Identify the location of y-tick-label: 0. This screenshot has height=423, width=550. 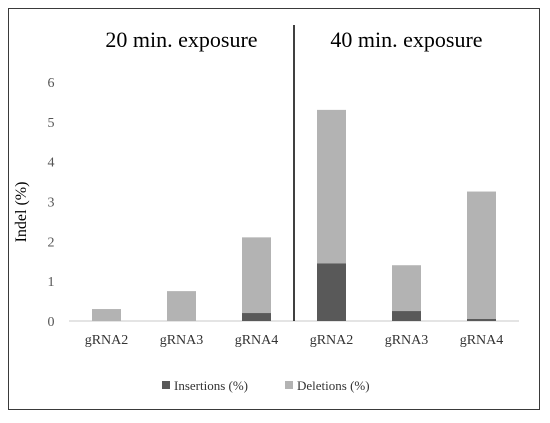
(51, 322).